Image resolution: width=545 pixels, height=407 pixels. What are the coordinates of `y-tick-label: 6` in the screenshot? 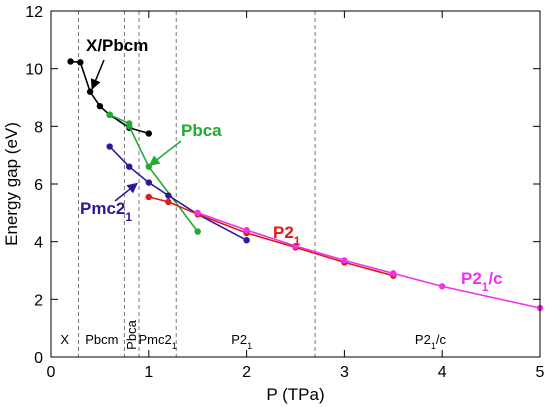 It's located at (38, 185).